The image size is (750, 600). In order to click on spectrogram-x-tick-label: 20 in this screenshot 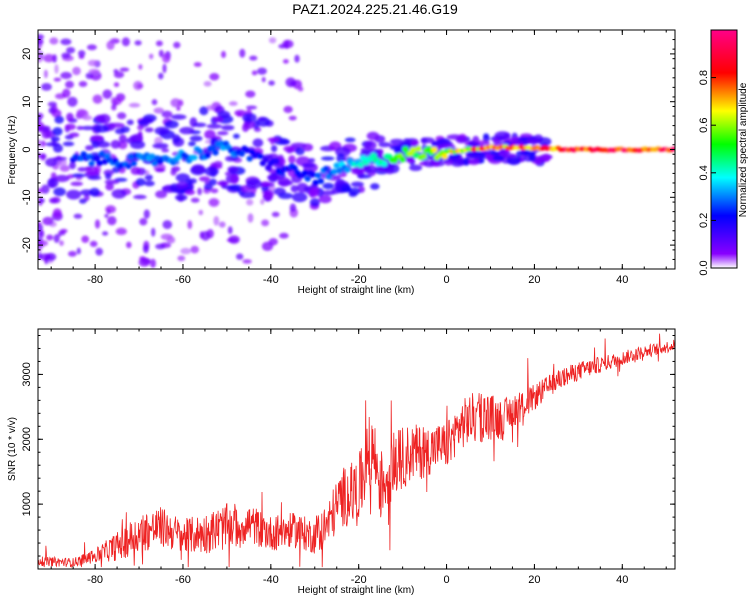, I will do `click(534, 280)`.